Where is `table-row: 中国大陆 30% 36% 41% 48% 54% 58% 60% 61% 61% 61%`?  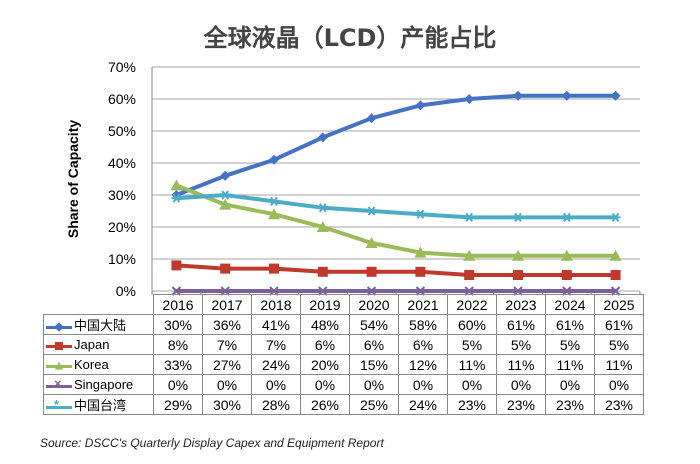
table-row: 中国大陆 30% 36% 41% 48% 54% 58% 60% 61% 61% 61% is located at coordinates (343, 324).